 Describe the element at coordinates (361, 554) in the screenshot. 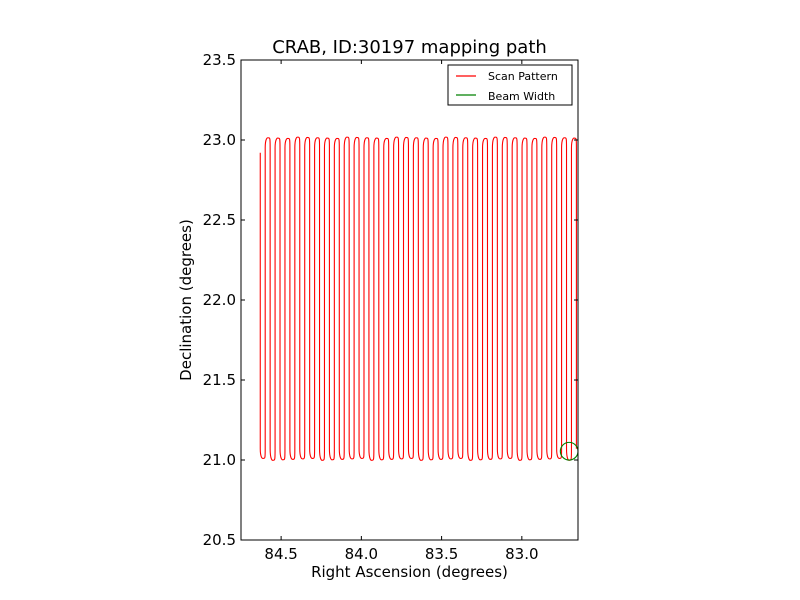

I see `x-tick-label: 84.0` at that location.